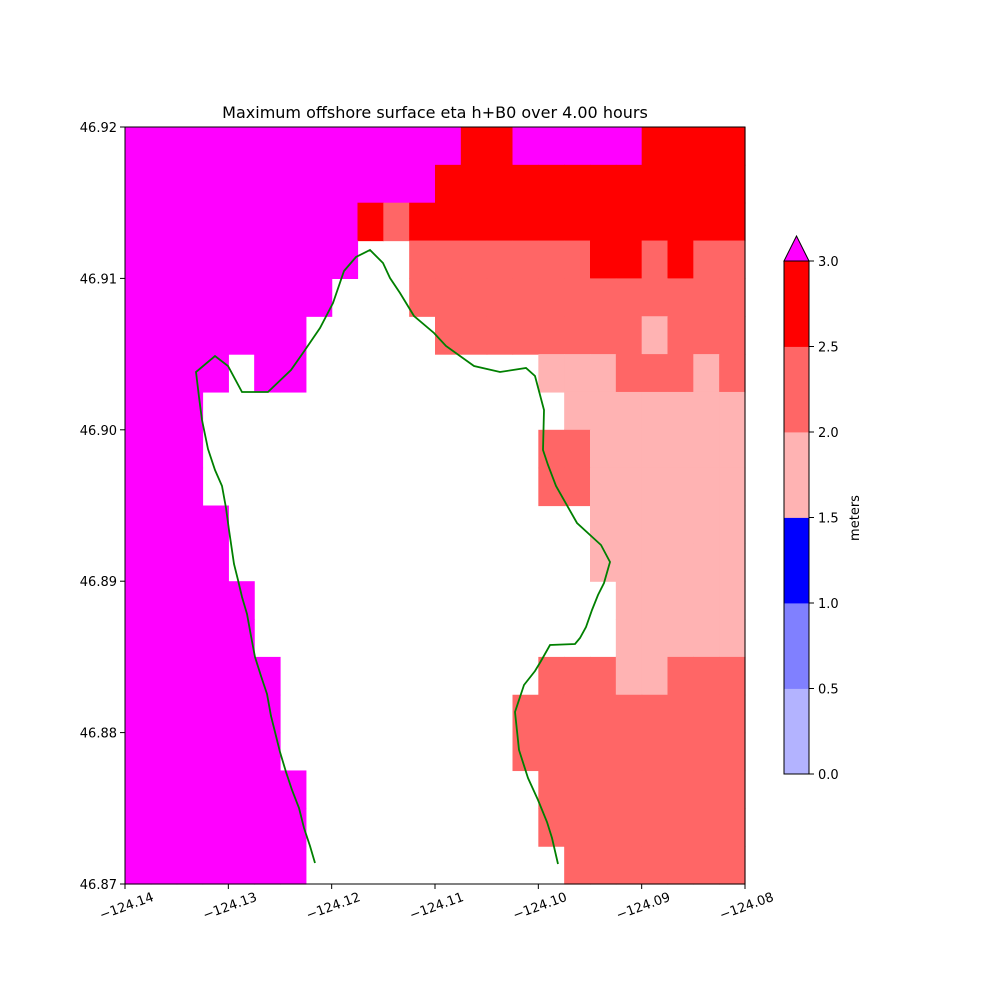 This screenshot has height=1000, width=1000. I want to click on x-tick-label: −124.08, so click(747, 906).